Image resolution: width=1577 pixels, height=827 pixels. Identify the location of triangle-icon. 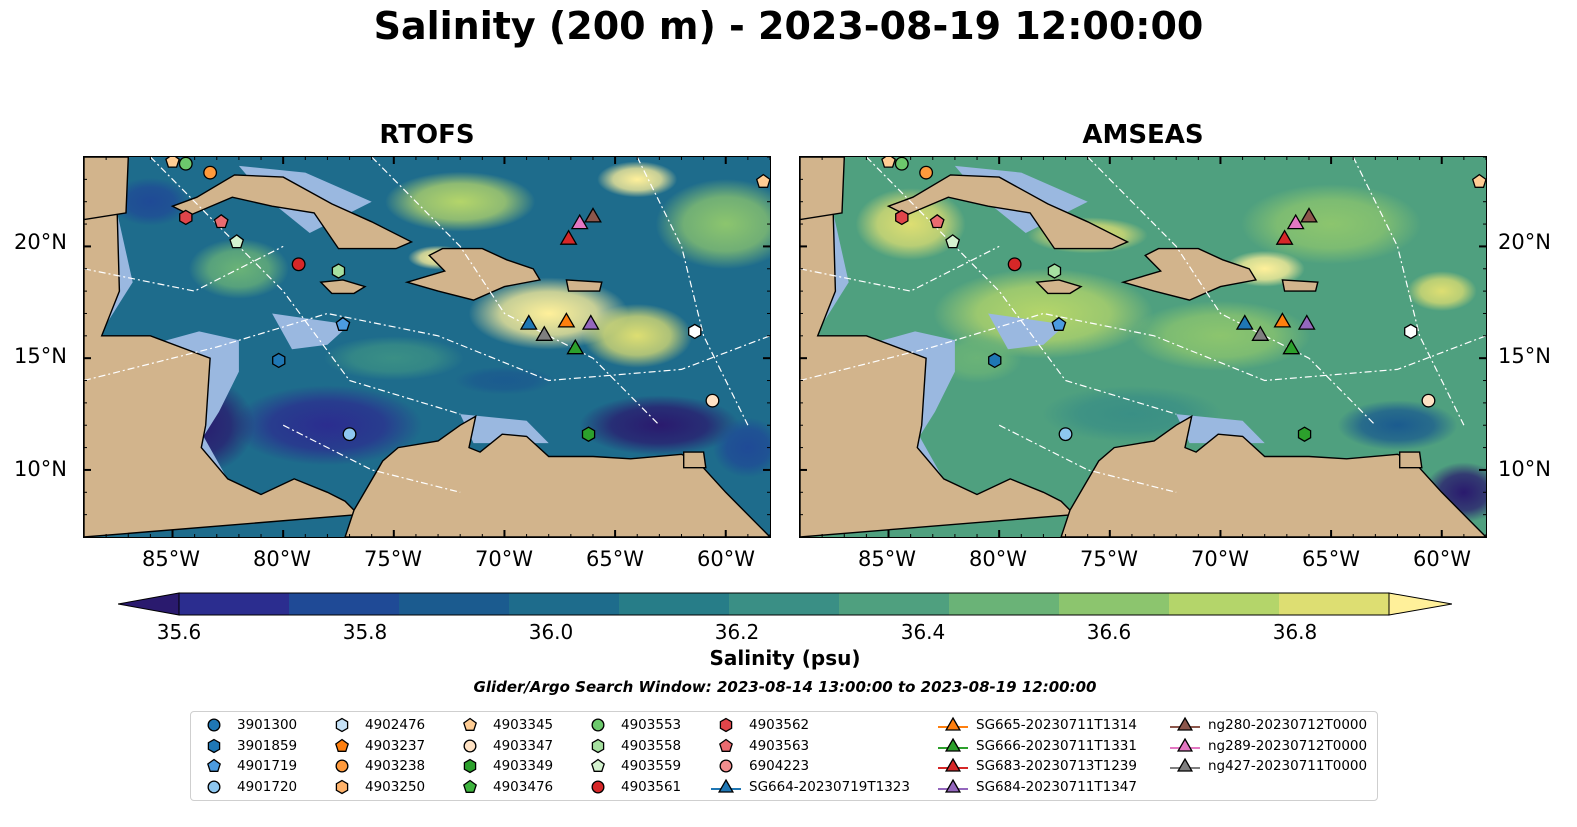
(1185, 764).